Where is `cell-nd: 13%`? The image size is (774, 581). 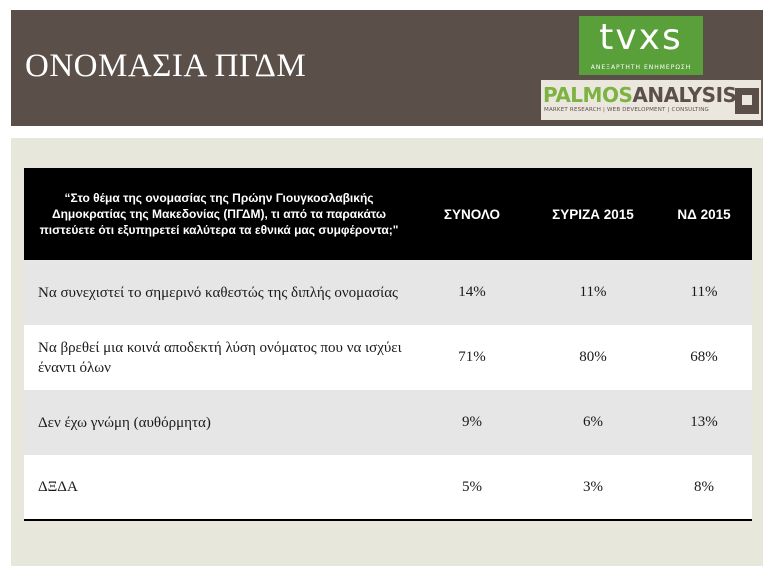 cell-nd: 13% is located at coordinates (704, 422).